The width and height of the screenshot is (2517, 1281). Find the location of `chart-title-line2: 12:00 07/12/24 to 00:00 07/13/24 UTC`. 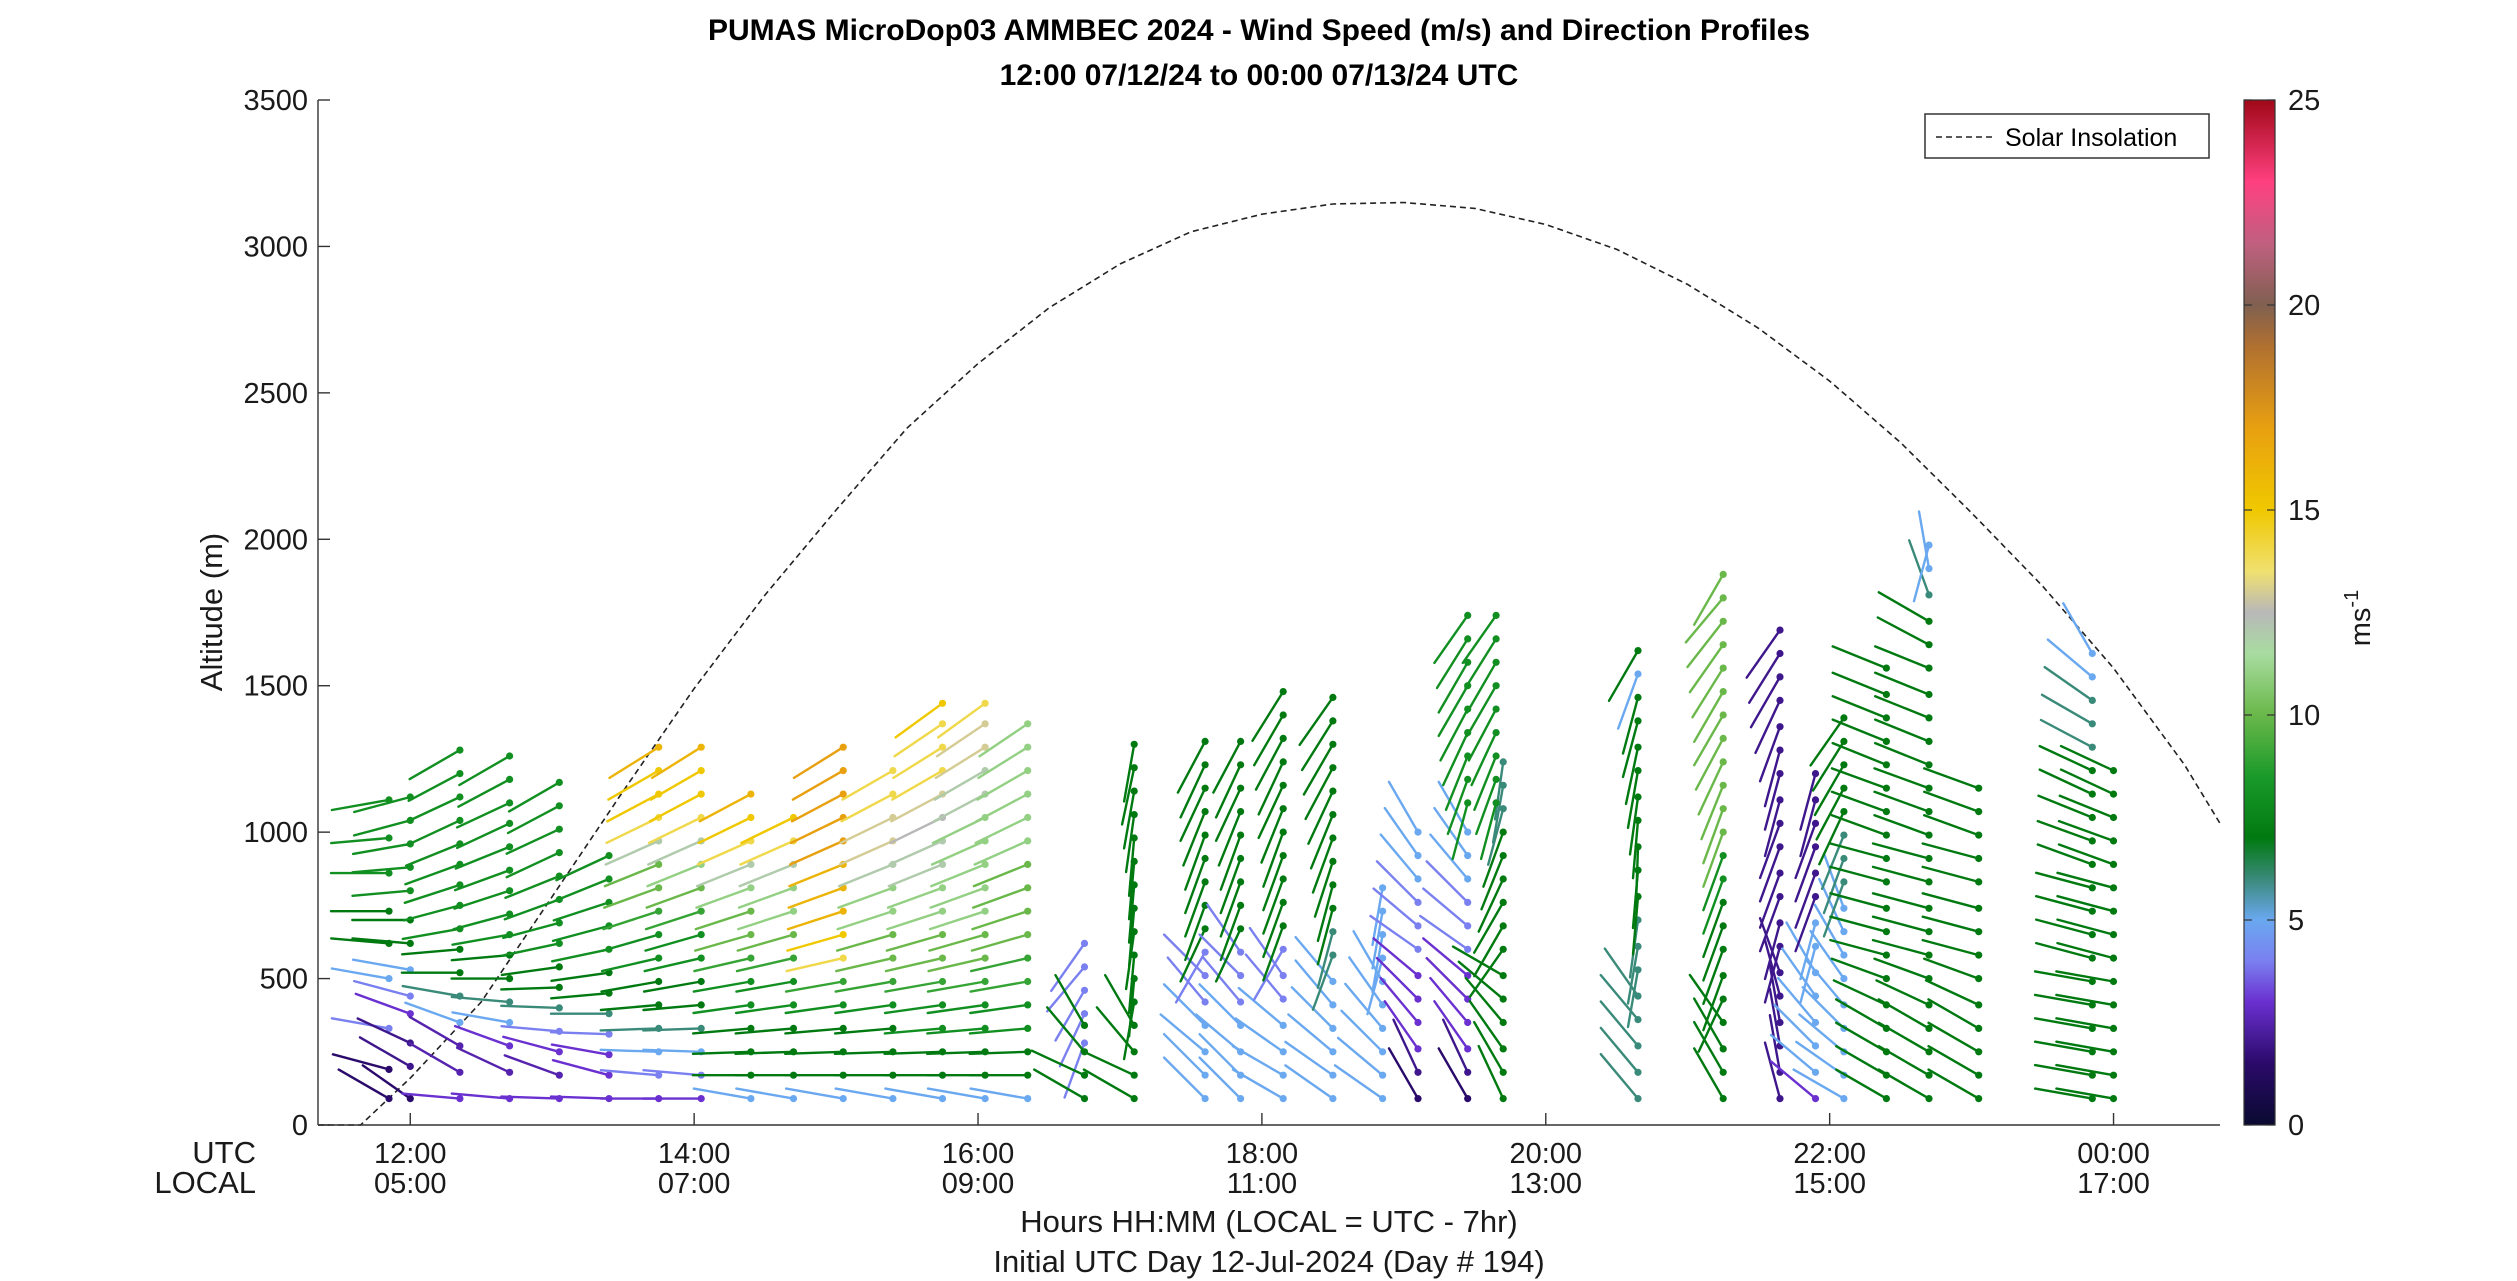

chart-title-line2: 12:00 07/12/24 to 00:00 07/13/24 UTC is located at coordinates (1259, 75).